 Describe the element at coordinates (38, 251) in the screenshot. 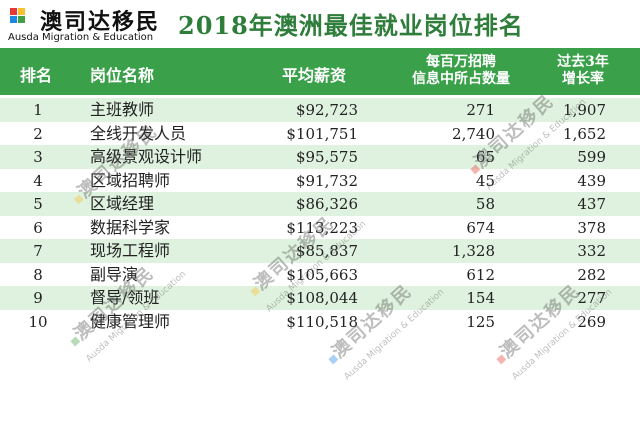

I see `cell-rank: 7` at that location.